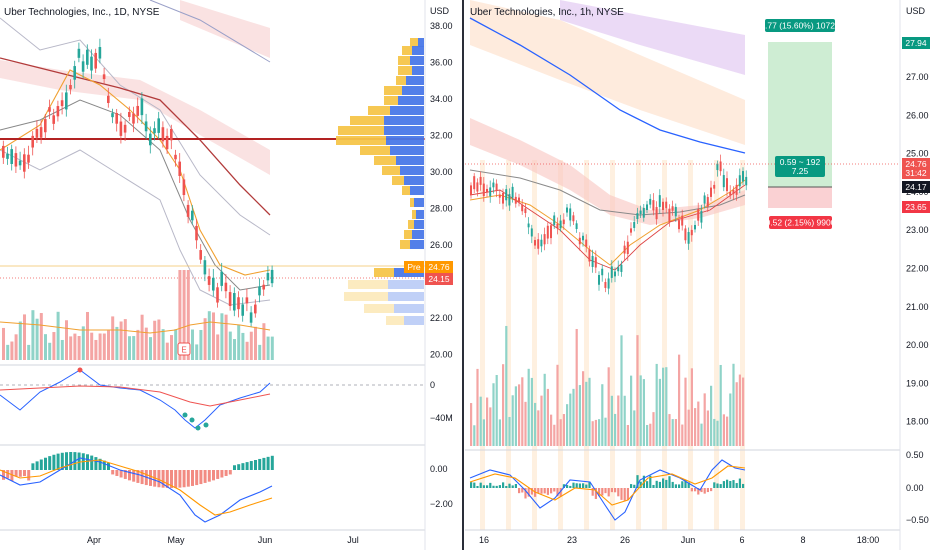  I want to click on mid-label-tag, so click(800, 166).